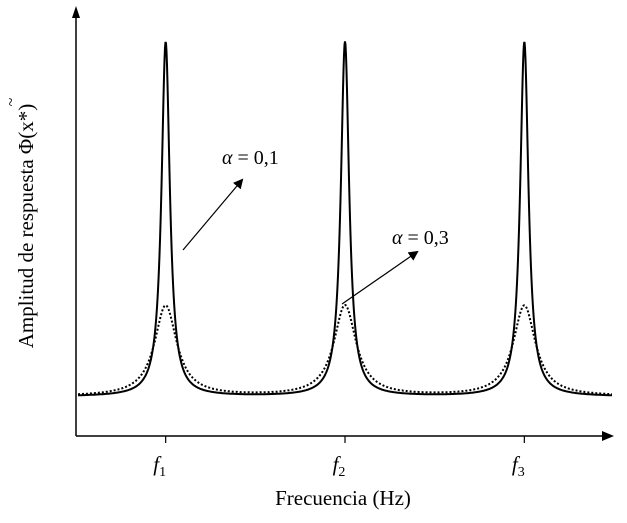 Image resolution: width=627 pixels, height=523 pixels. Describe the element at coordinates (26, 251) in the screenshot. I see `y-axis-title-text: Amplitud de respuesta` at that location.